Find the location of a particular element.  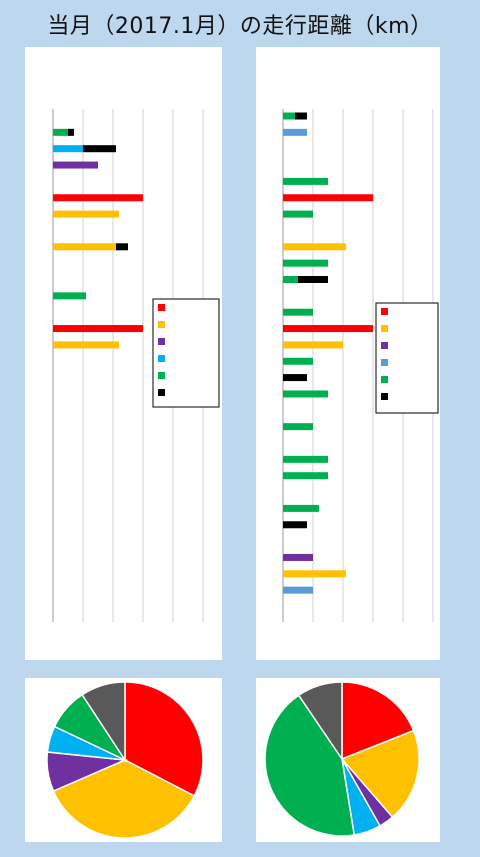

plan-pie-chart-panel is located at coordinates (348, 760).